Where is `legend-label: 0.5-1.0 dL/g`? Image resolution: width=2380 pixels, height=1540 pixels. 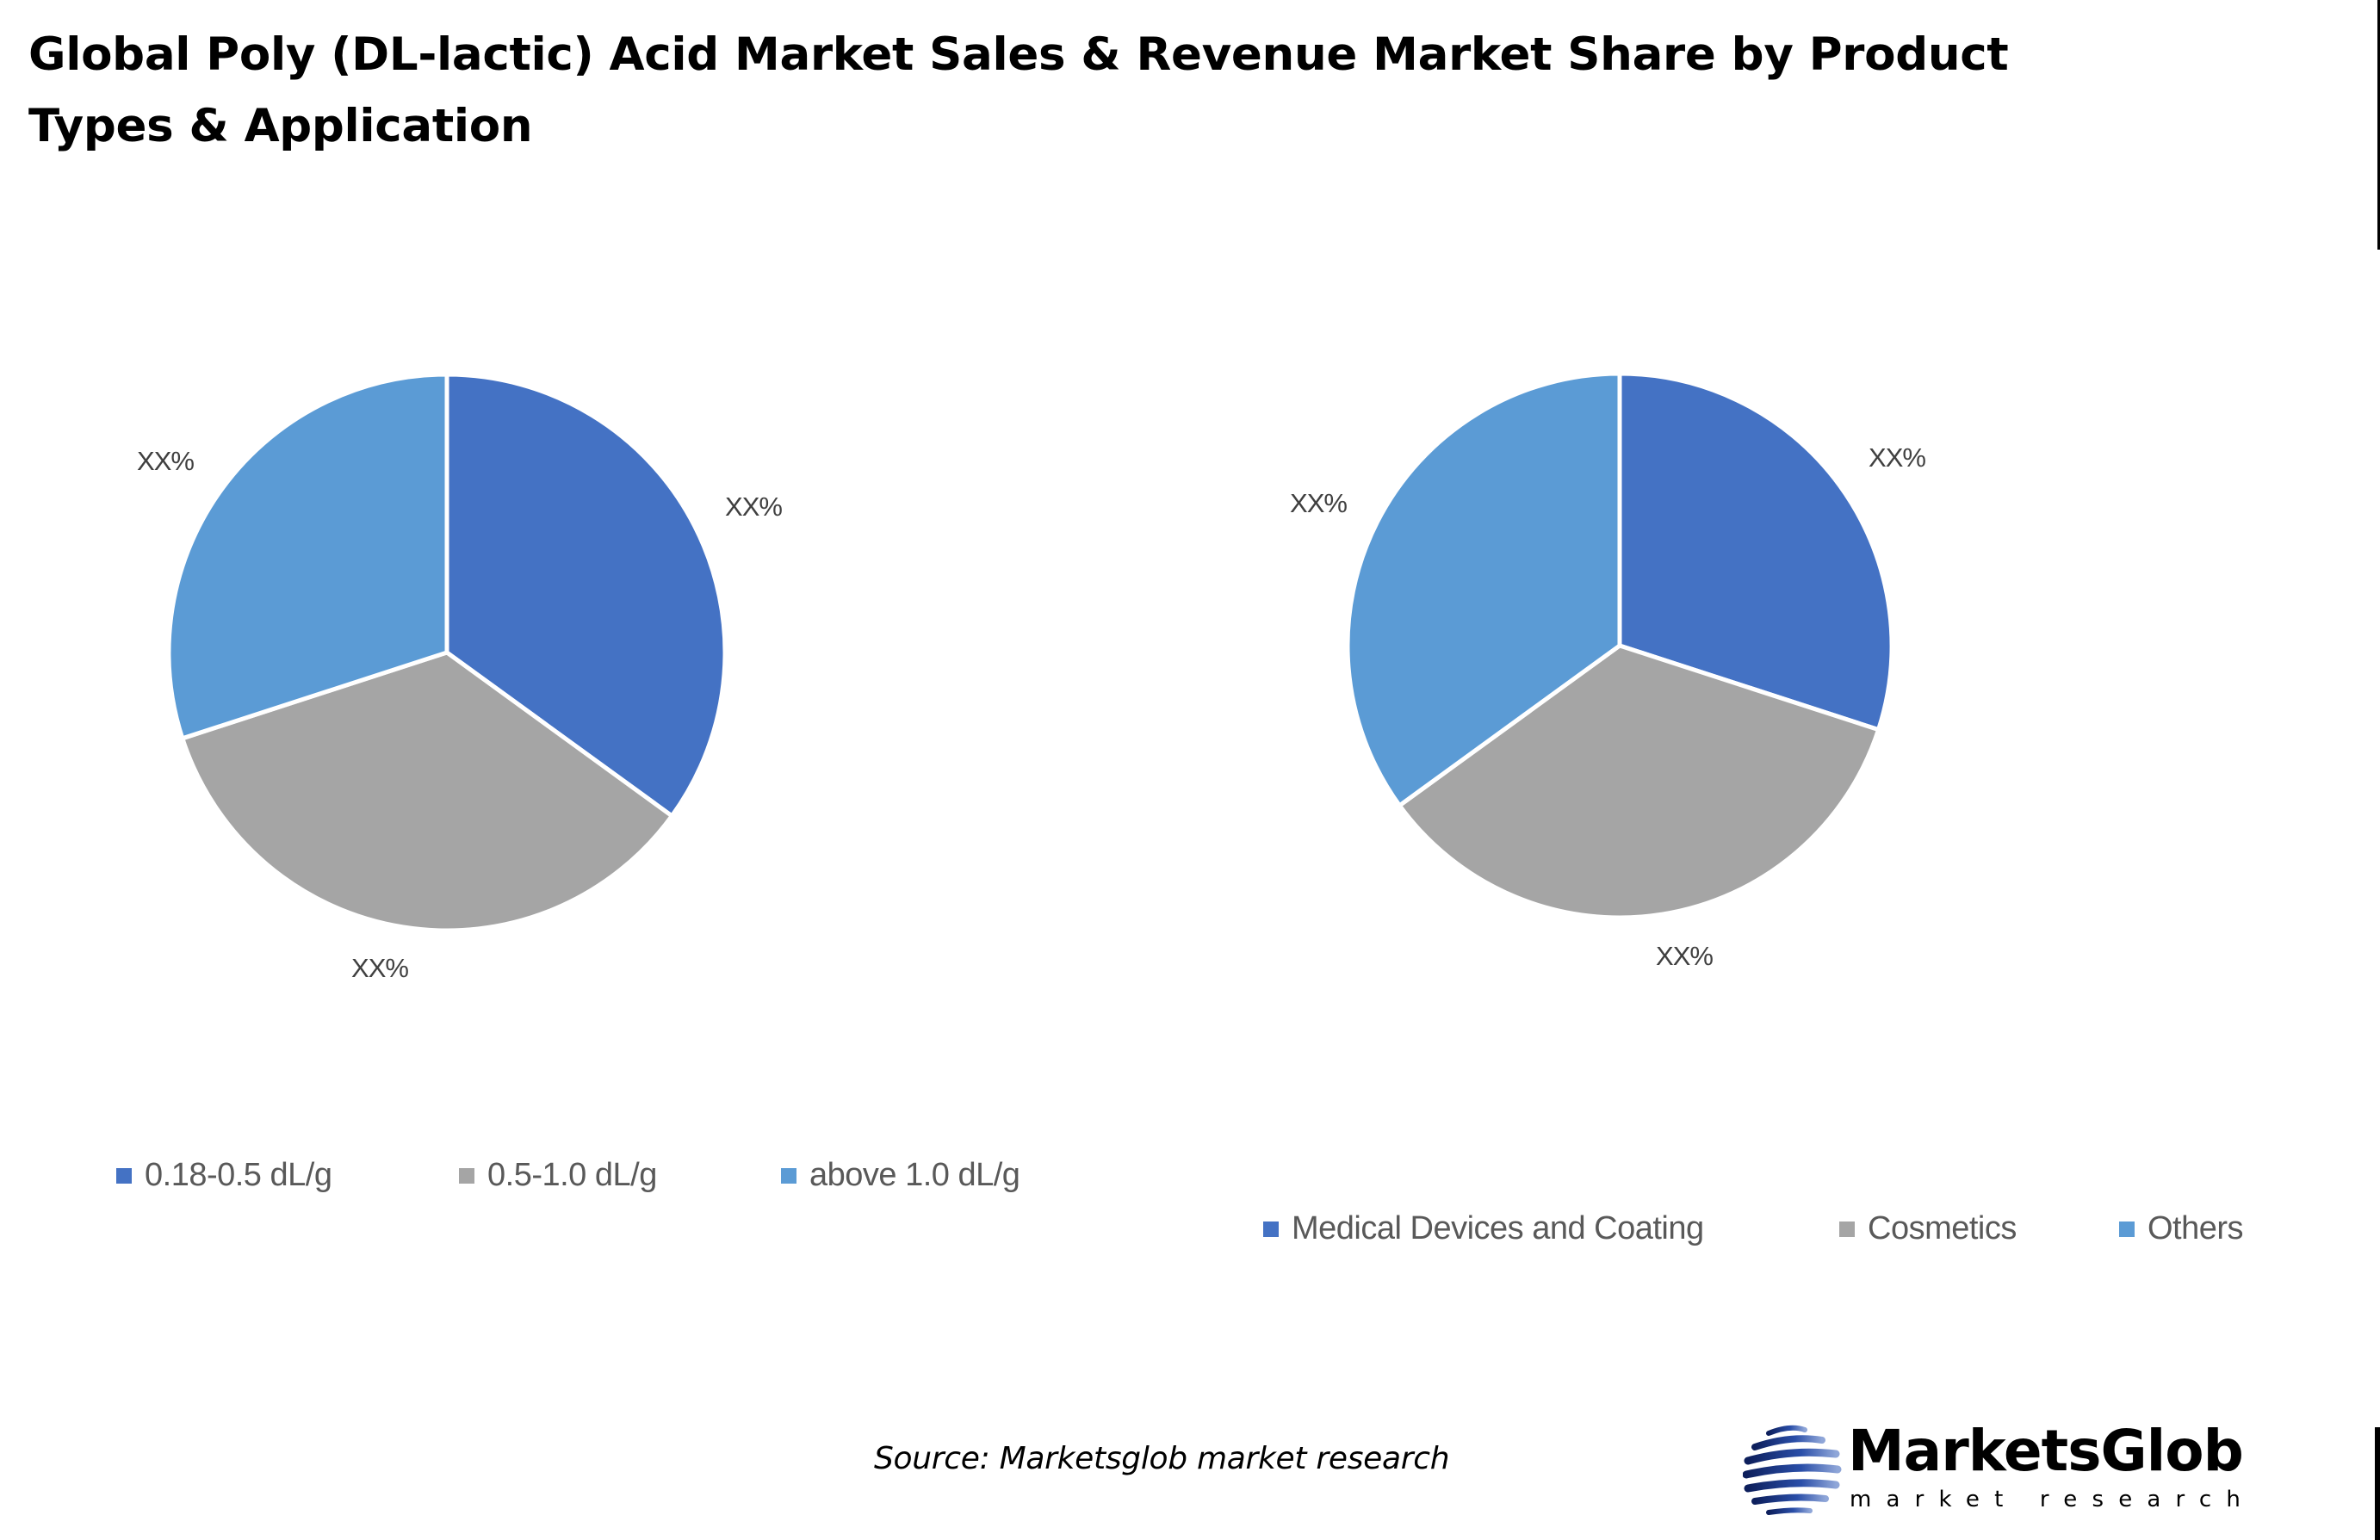 legend-label: 0.5-1.0 dL/g is located at coordinates (572, 1175).